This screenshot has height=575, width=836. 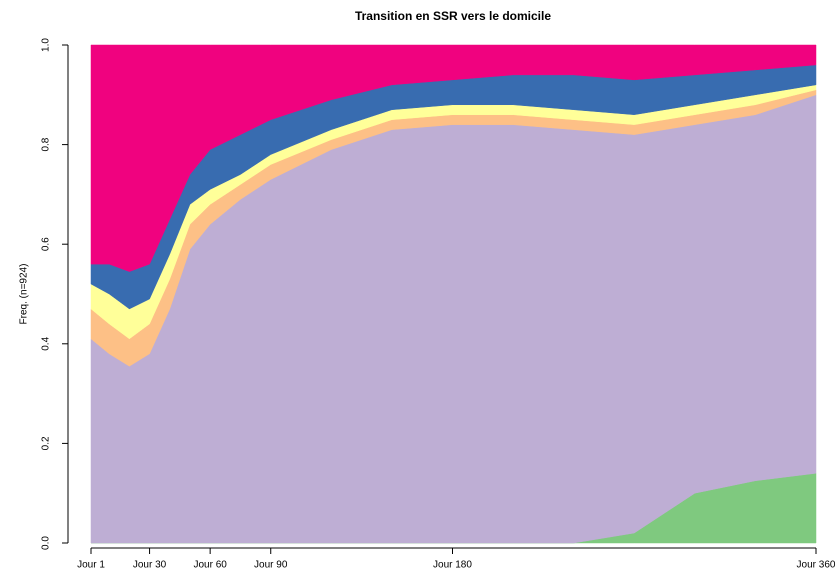 I want to click on y-tick-label: 0.6, so click(x=46, y=244).